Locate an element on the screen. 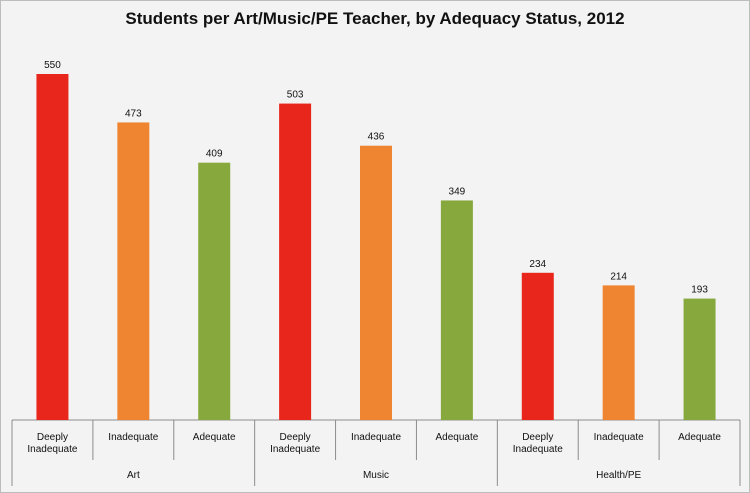 Image resolution: width=750 pixels, height=493 pixels. group-label: Music is located at coordinates (376, 475).